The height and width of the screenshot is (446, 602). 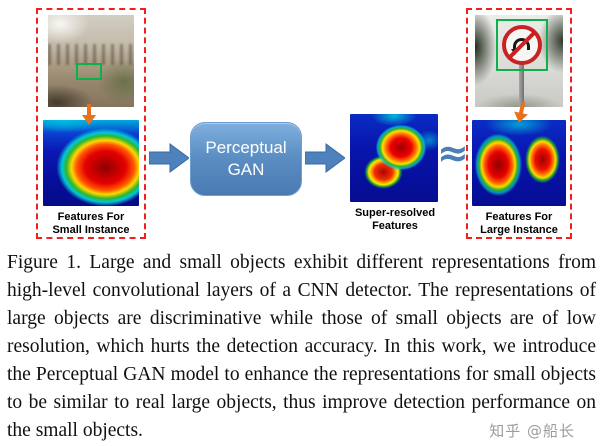 What do you see at coordinates (91, 163) in the screenshot?
I see `small-instance-feature-map` at bounding box center [91, 163].